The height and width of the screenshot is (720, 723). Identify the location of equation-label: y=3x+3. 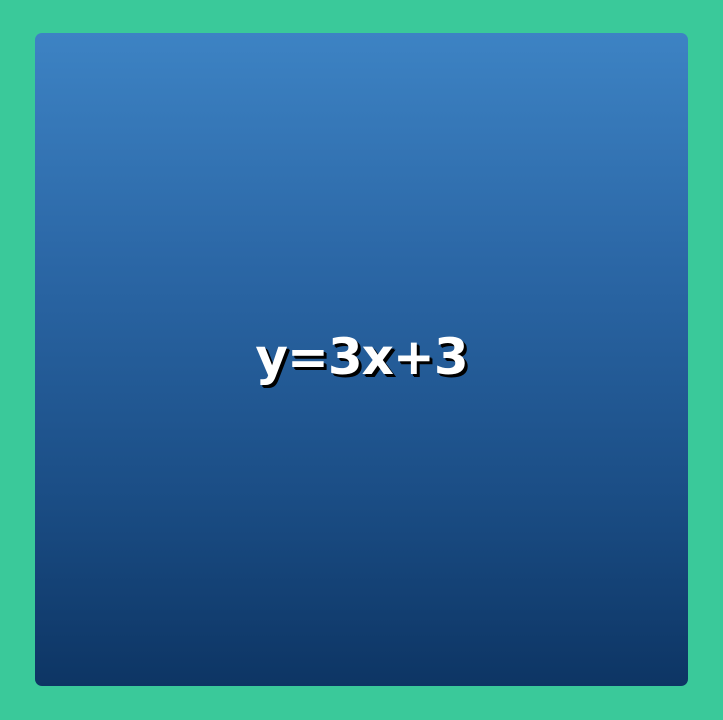
(361, 356).